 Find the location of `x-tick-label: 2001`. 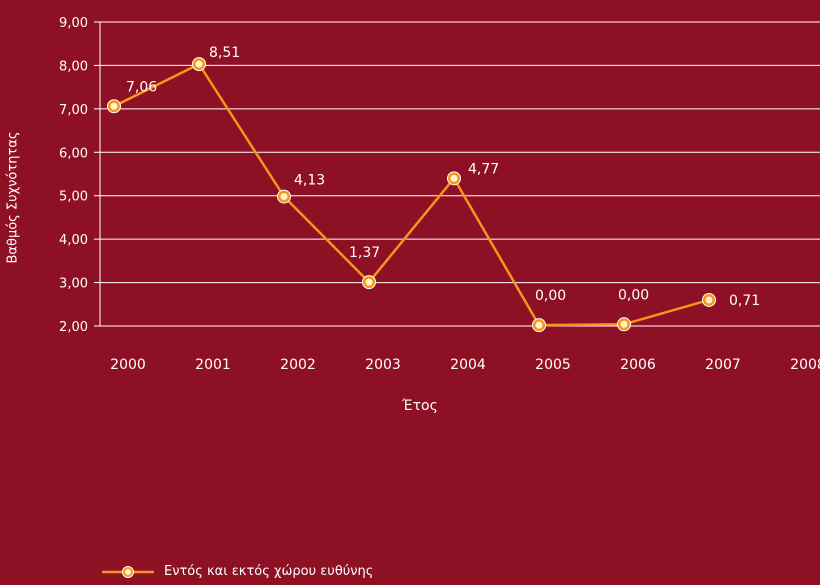

x-tick-label: 2001 is located at coordinates (213, 365).